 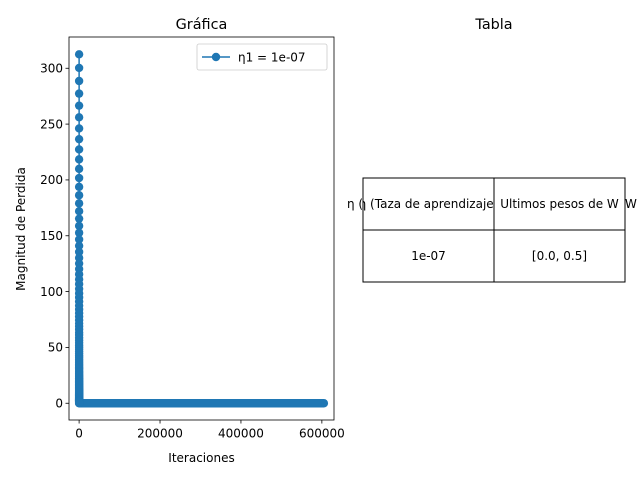 What do you see at coordinates (51, 68) in the screenshot?
I see `y-tick-label: 300` at bounding box center [51, 68].